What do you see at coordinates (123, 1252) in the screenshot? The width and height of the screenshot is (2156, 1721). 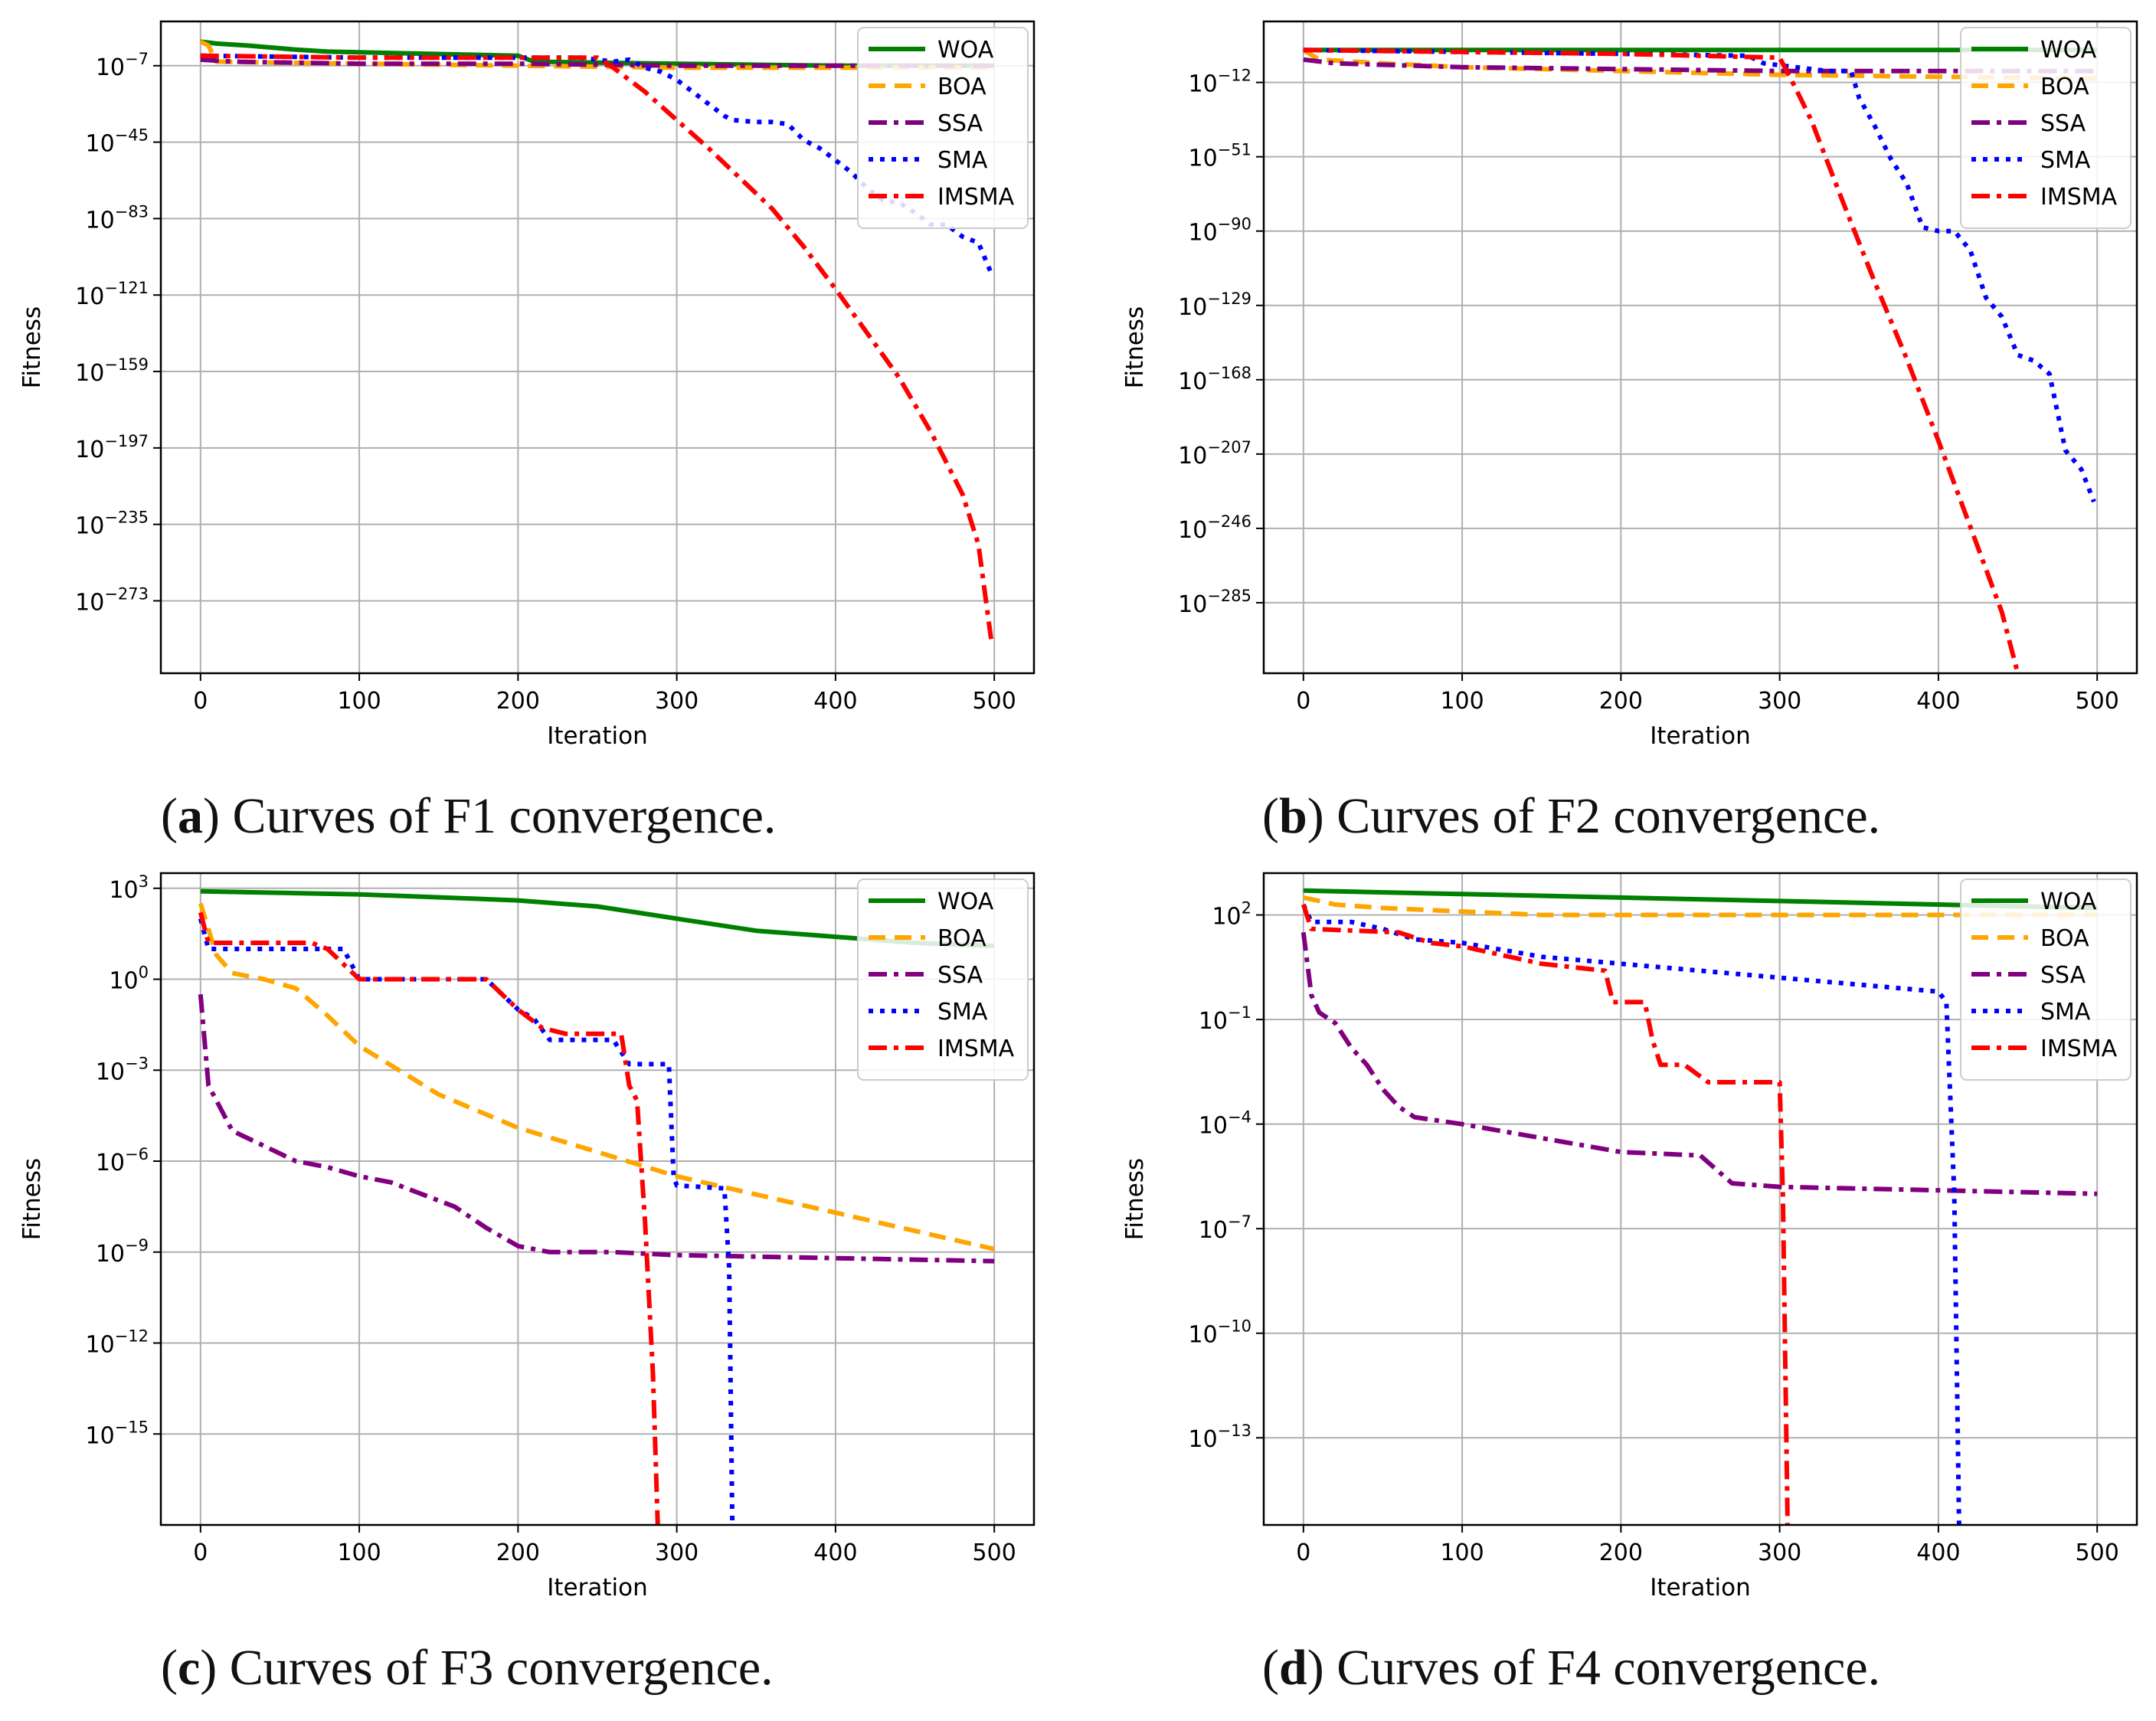 I see `y-tick-label: 10⁻⁹` at bounding box center [123, 1252].